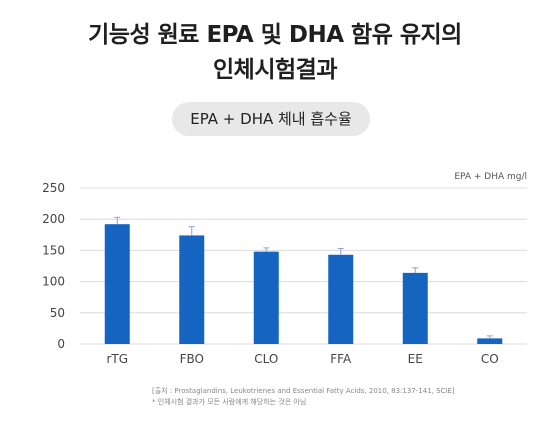 Image resolution: width=550 pixels, height=421 pixels. What do you see at coordinates (302, 359) in the screenshot?
I see `x-axis-ticks: rTG FBO CLO FFA EE CO` at bounding box center [302, 359].